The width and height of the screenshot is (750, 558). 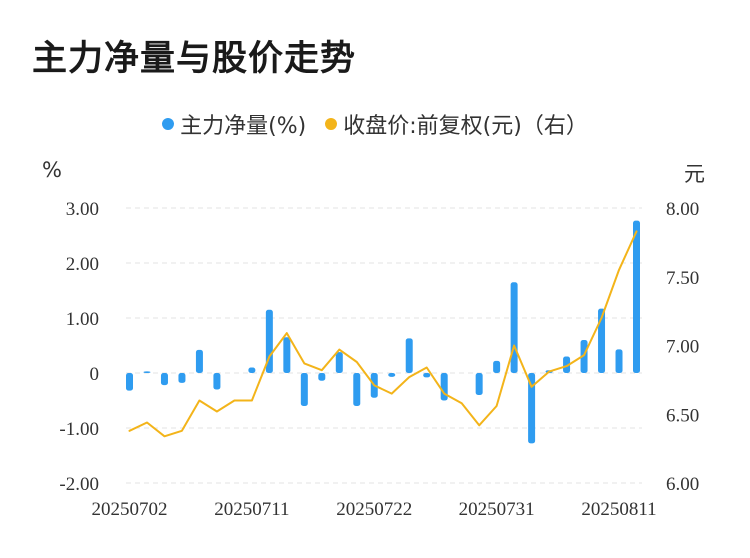 I want to click on legend: 主力净量(%) 收盘价:前复权(元)（右）, so click(x=375, y=124).